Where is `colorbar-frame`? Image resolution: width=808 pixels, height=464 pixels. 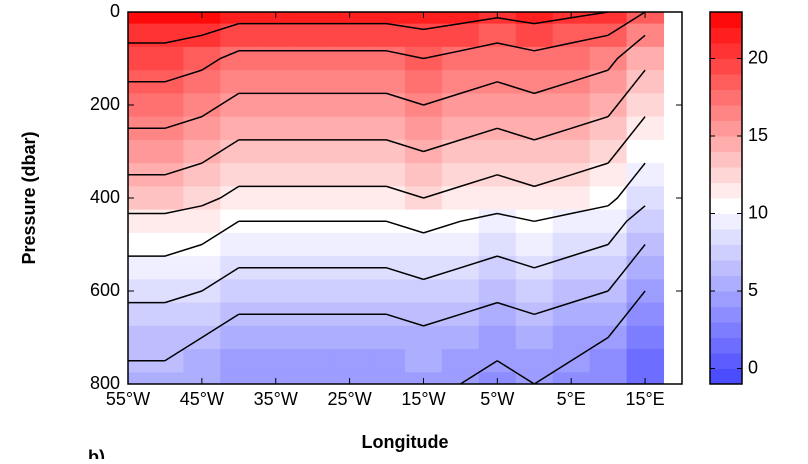 colorbar-frame is located at coordinates (726, 198).